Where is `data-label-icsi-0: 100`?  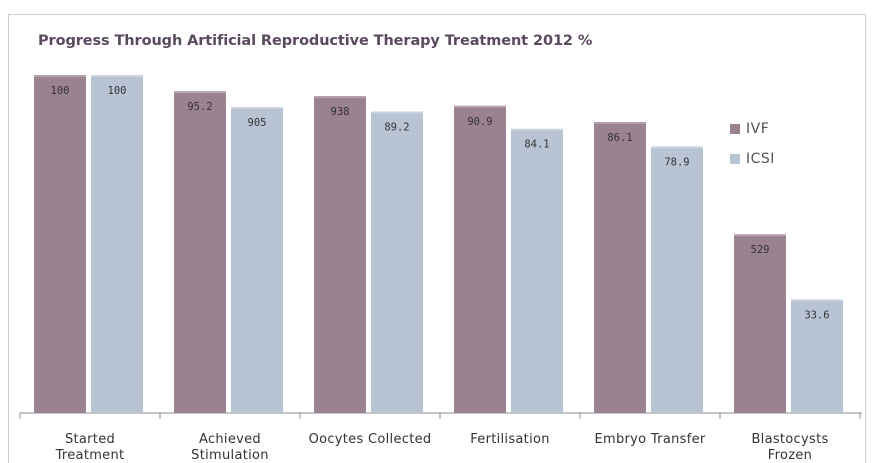
data-label-icsi-0: 100 is located at coordinates (117, 91).